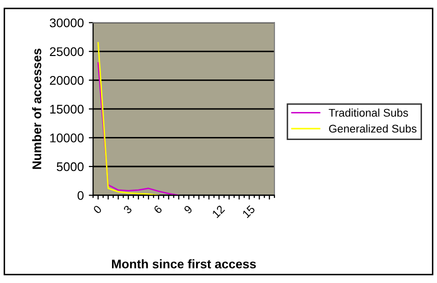 The width and height of the screenshot is (437, 283). I want to click on x-tick-label: 0, so click(97, 209).